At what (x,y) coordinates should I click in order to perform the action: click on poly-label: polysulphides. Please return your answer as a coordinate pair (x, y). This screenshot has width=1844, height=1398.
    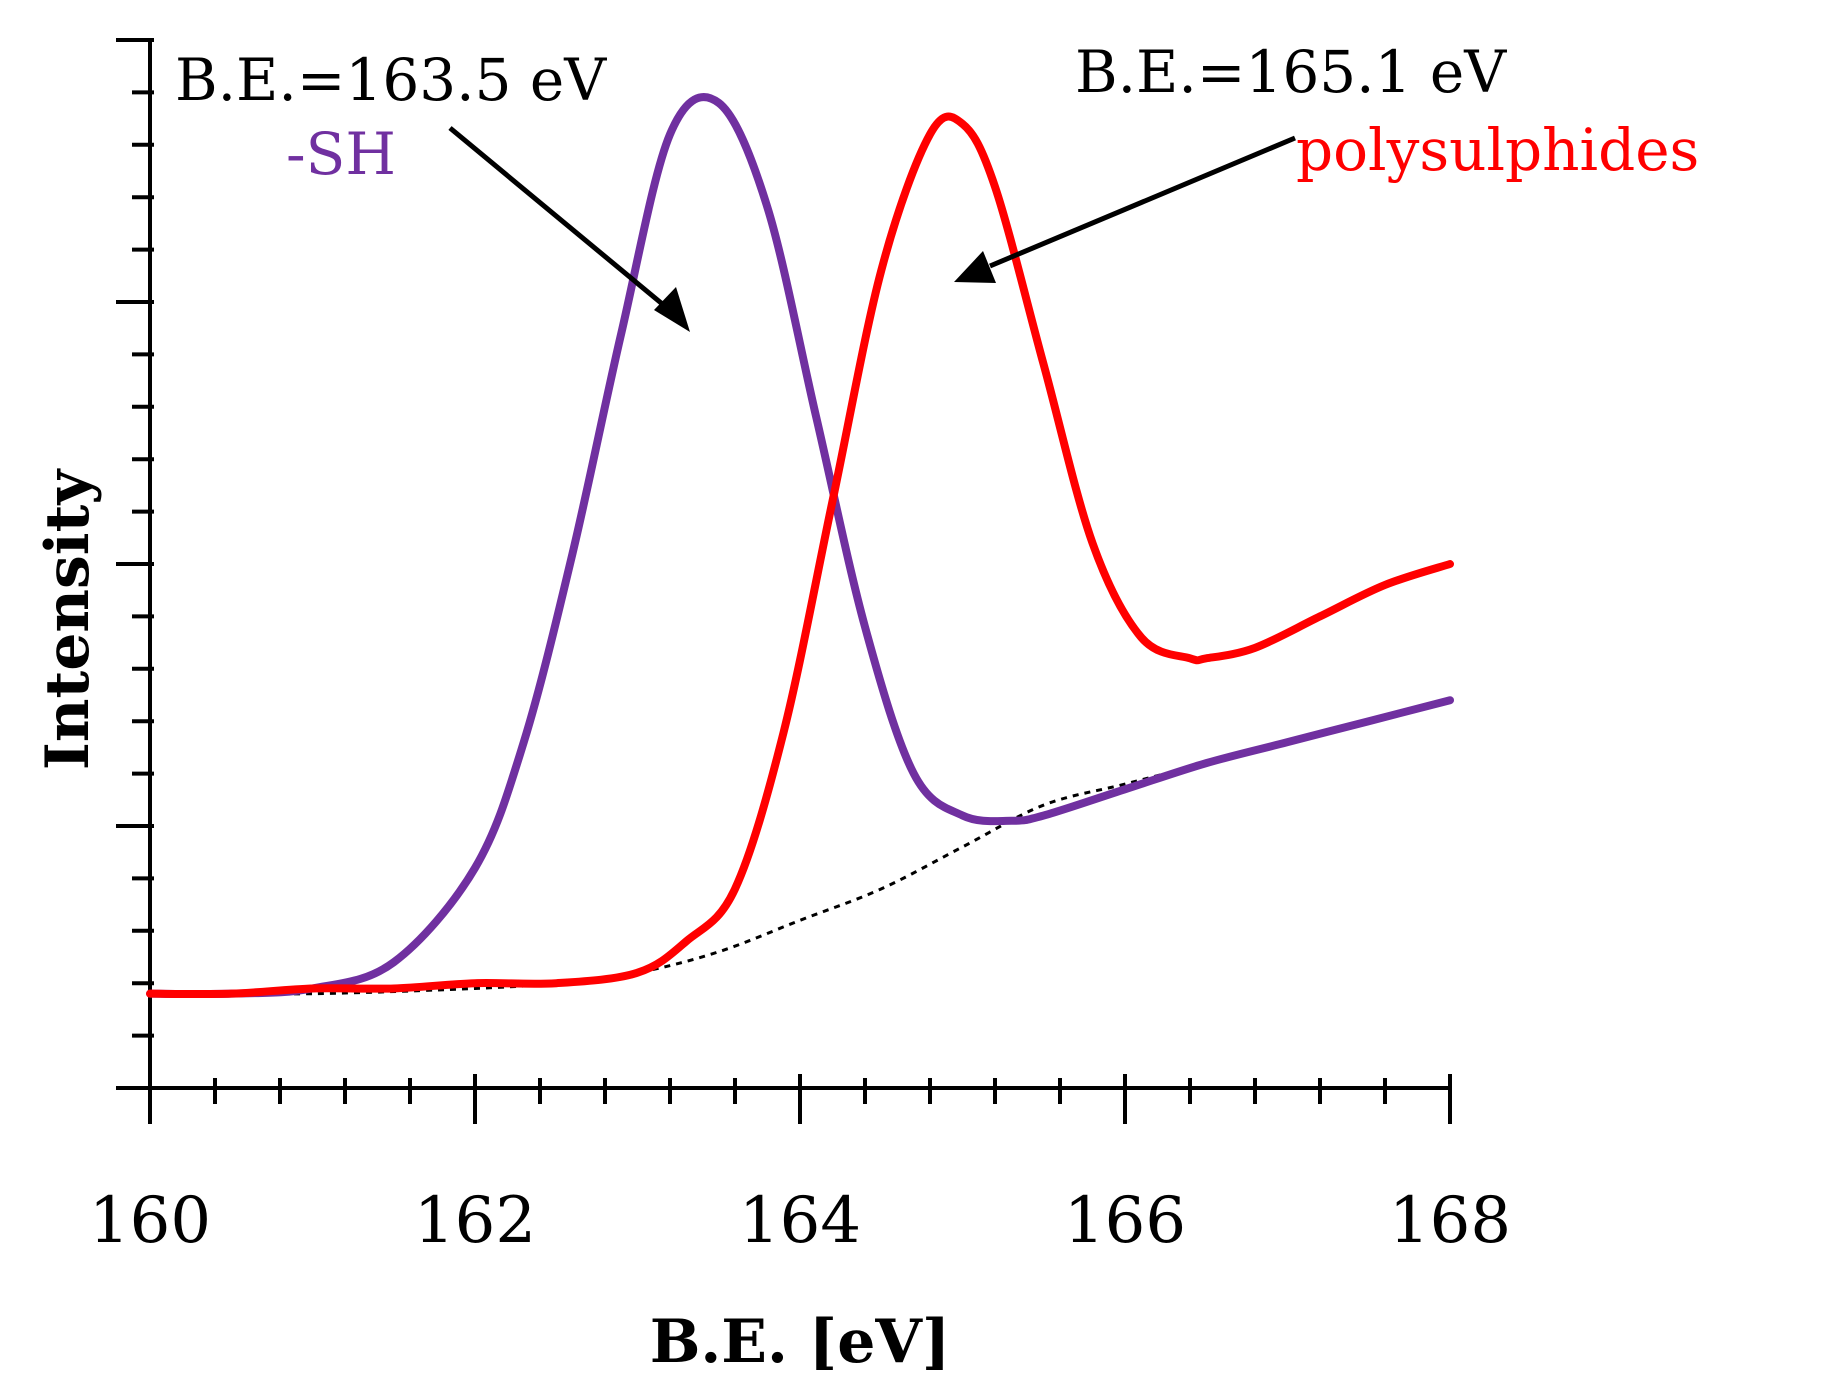
    Looking at the image, I should click on (1497, 150).